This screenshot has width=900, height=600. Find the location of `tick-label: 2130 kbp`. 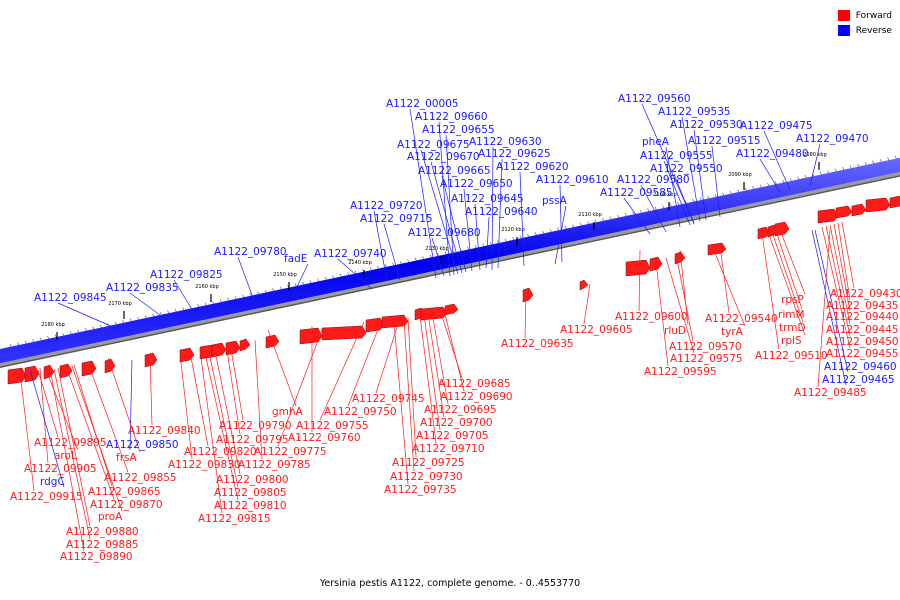

tick-label: 2130 kbp is located at coordinates (437, 249).